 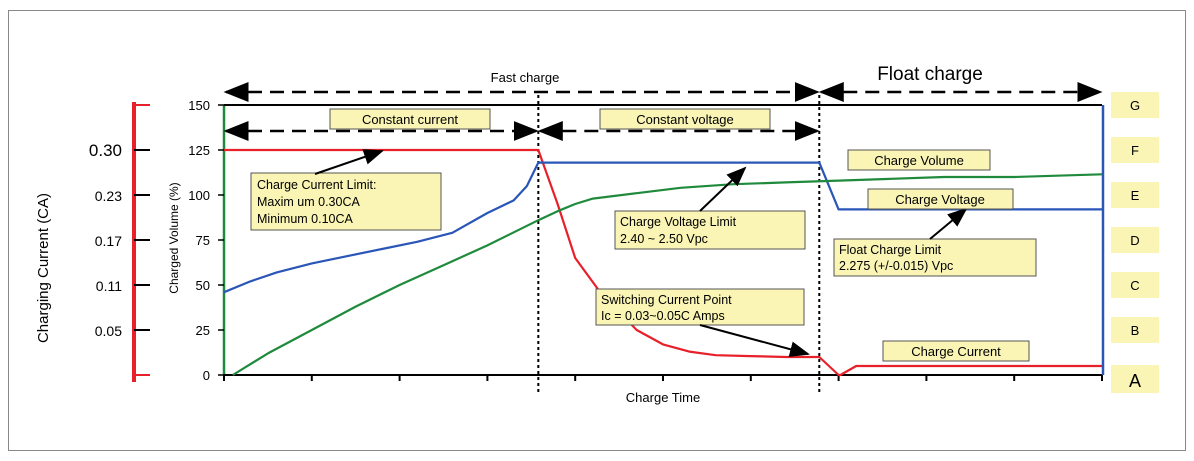 I want to click on current-axis-label: Charging Current (CA), so click(x=43, y=268).